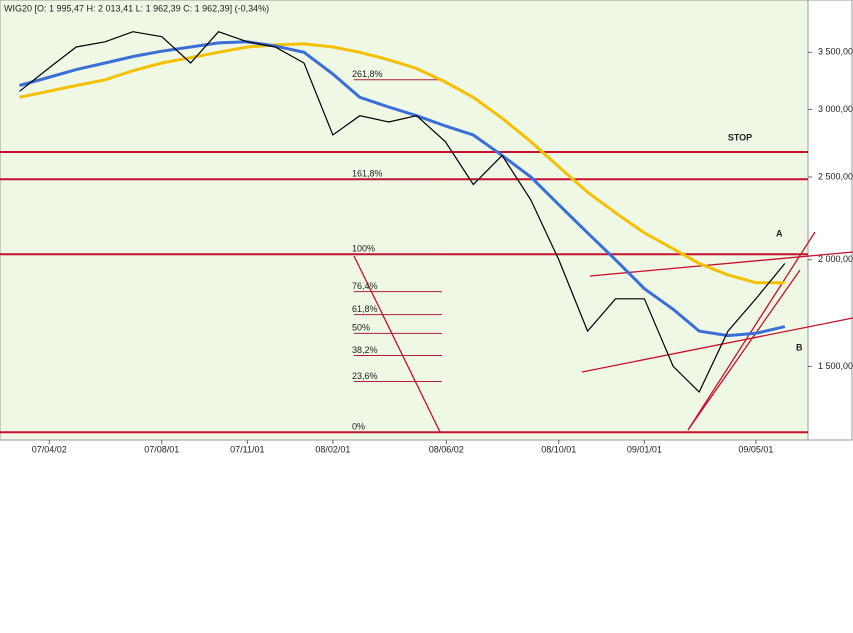  What do you see at coordinates (779, 233) in the screenshot?
I see `annotation: A` at bounding box center [779, 233].